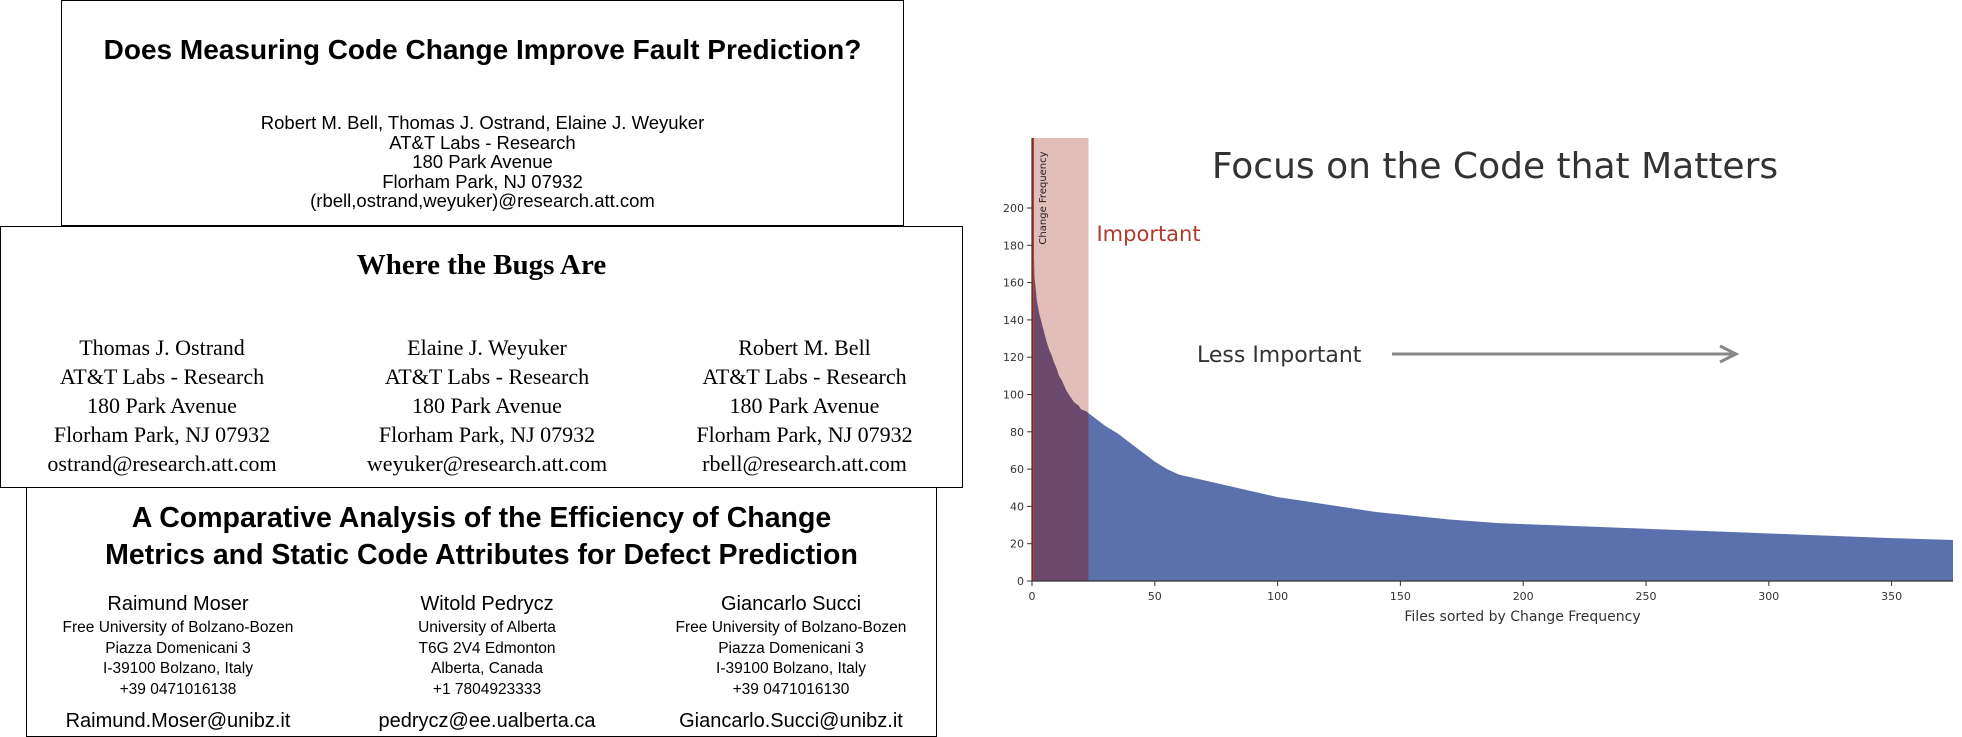 The height and width of the screenshot is (737, 1962). I want to click on y-tick-label: 200, so click(1013, 208).